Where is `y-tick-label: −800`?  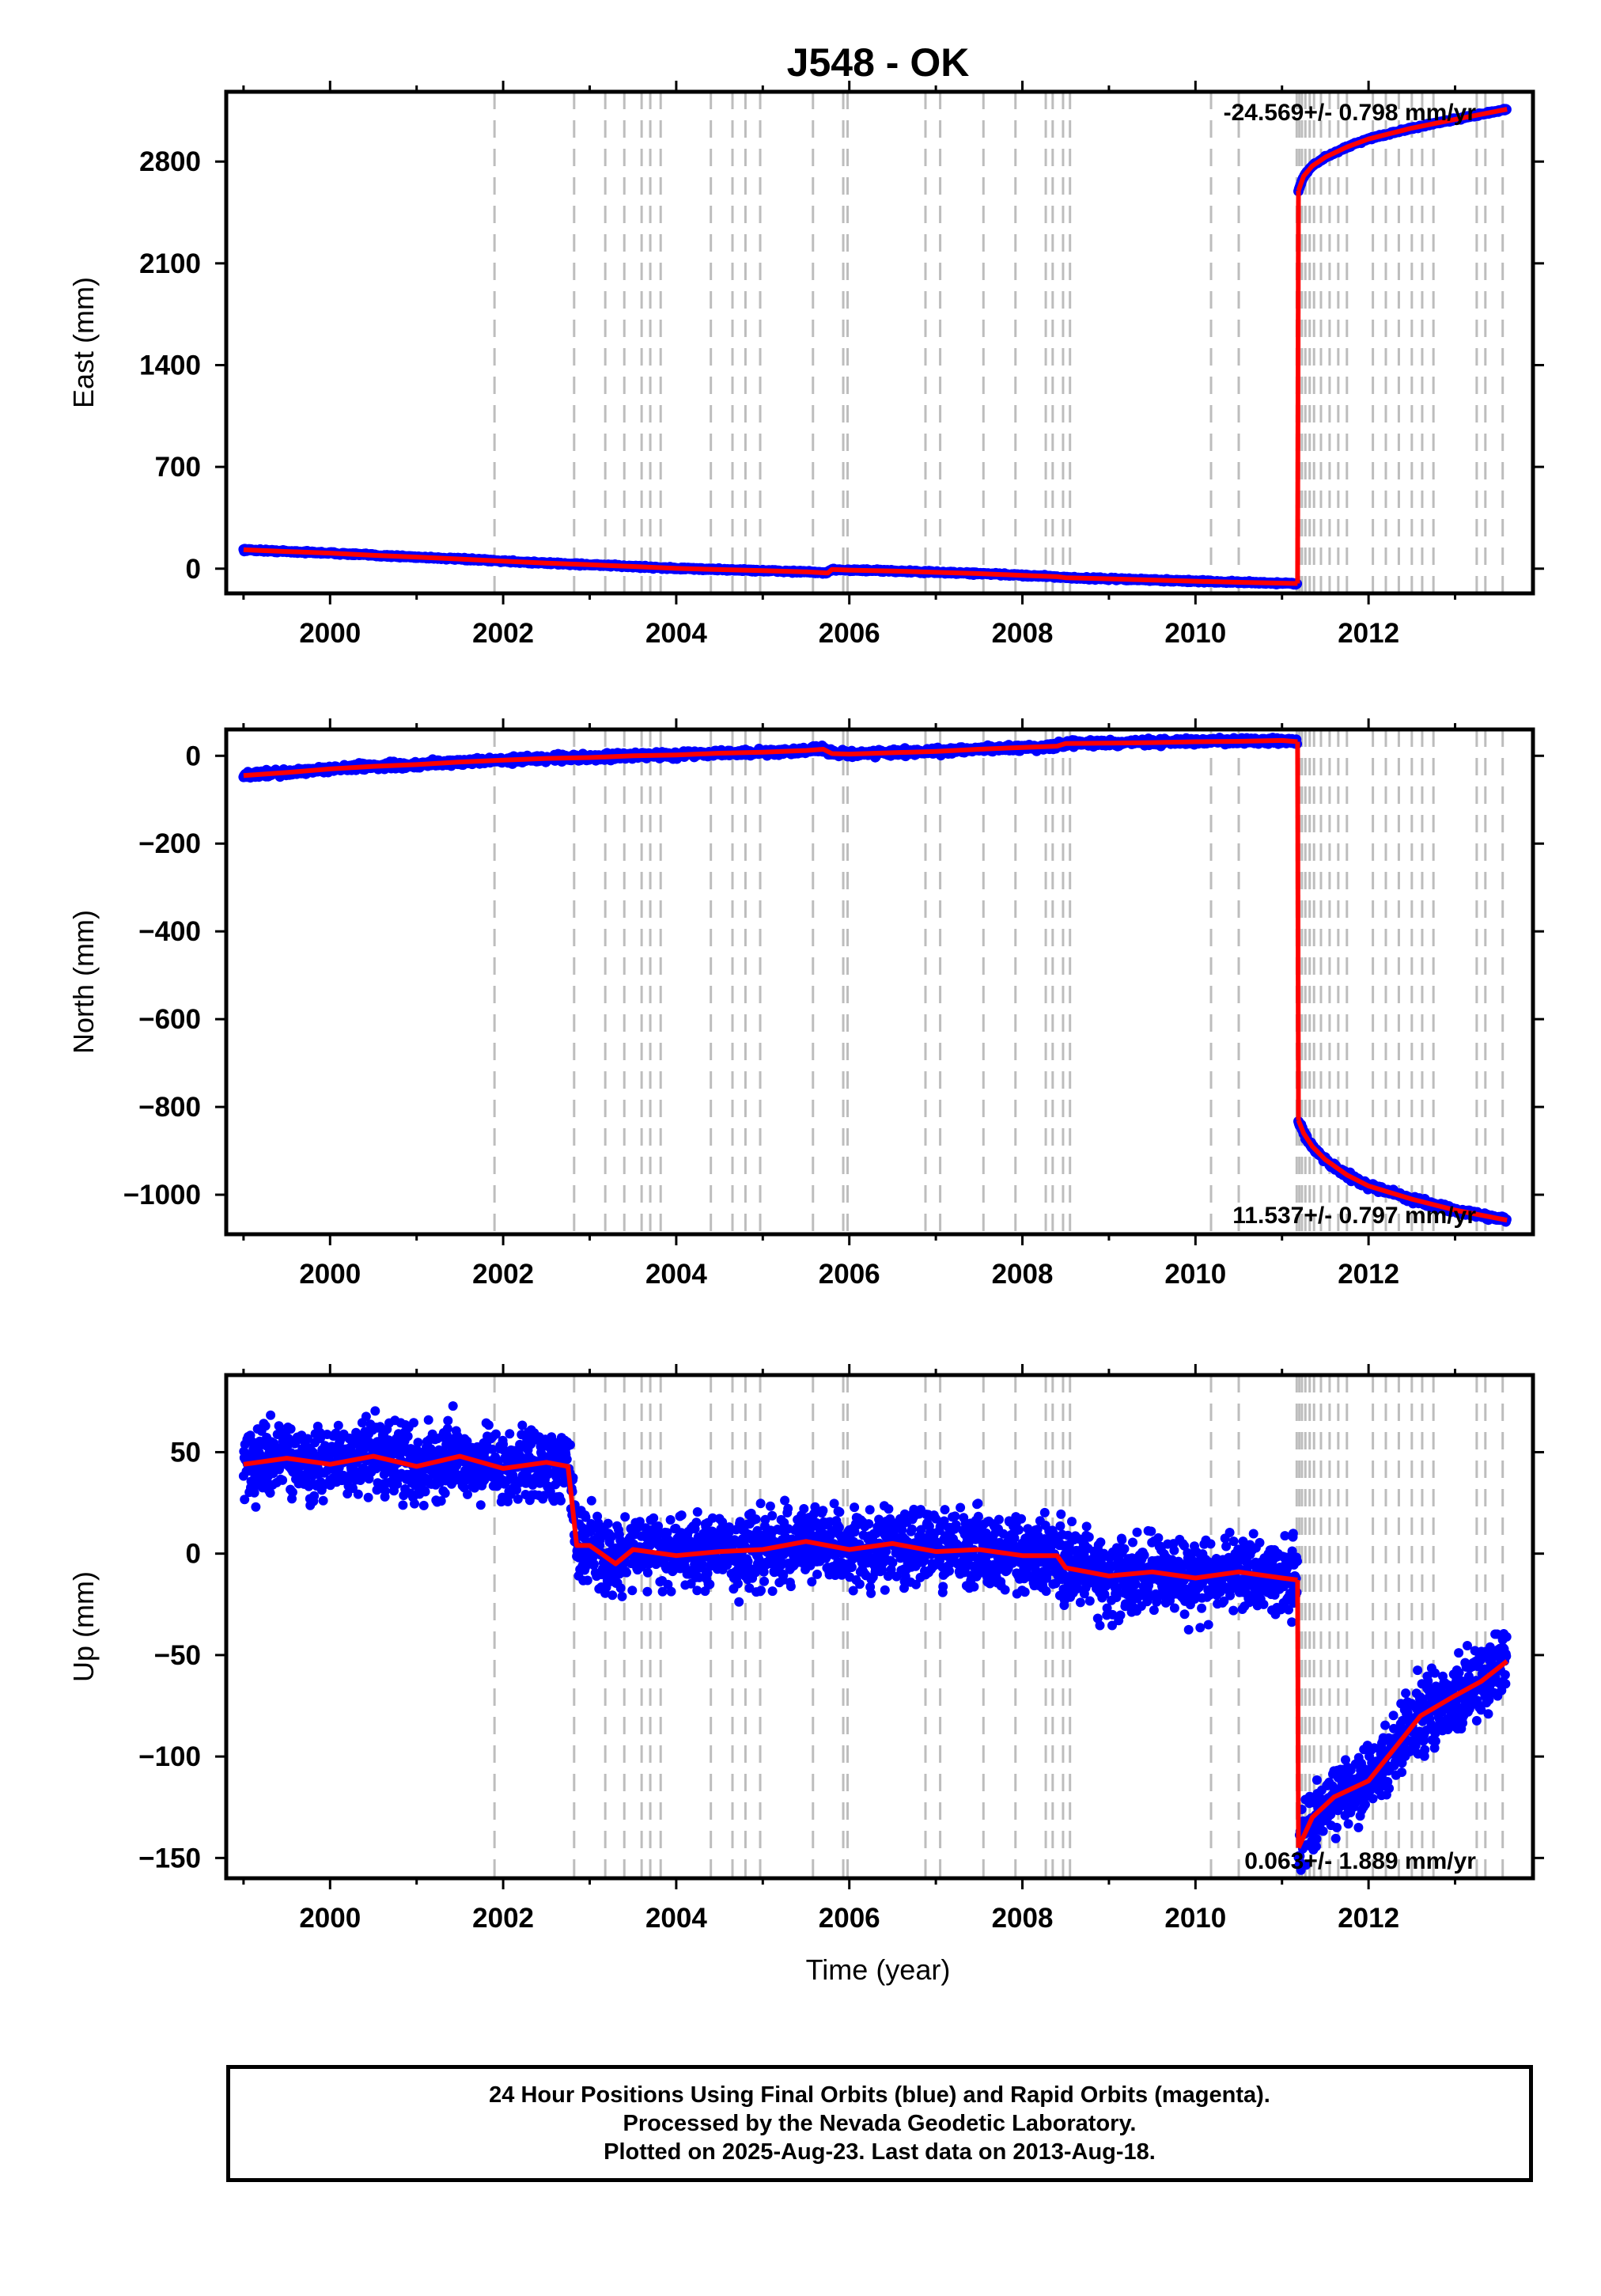
y-tick-label: −800 is located at coordinates (169, 1107).